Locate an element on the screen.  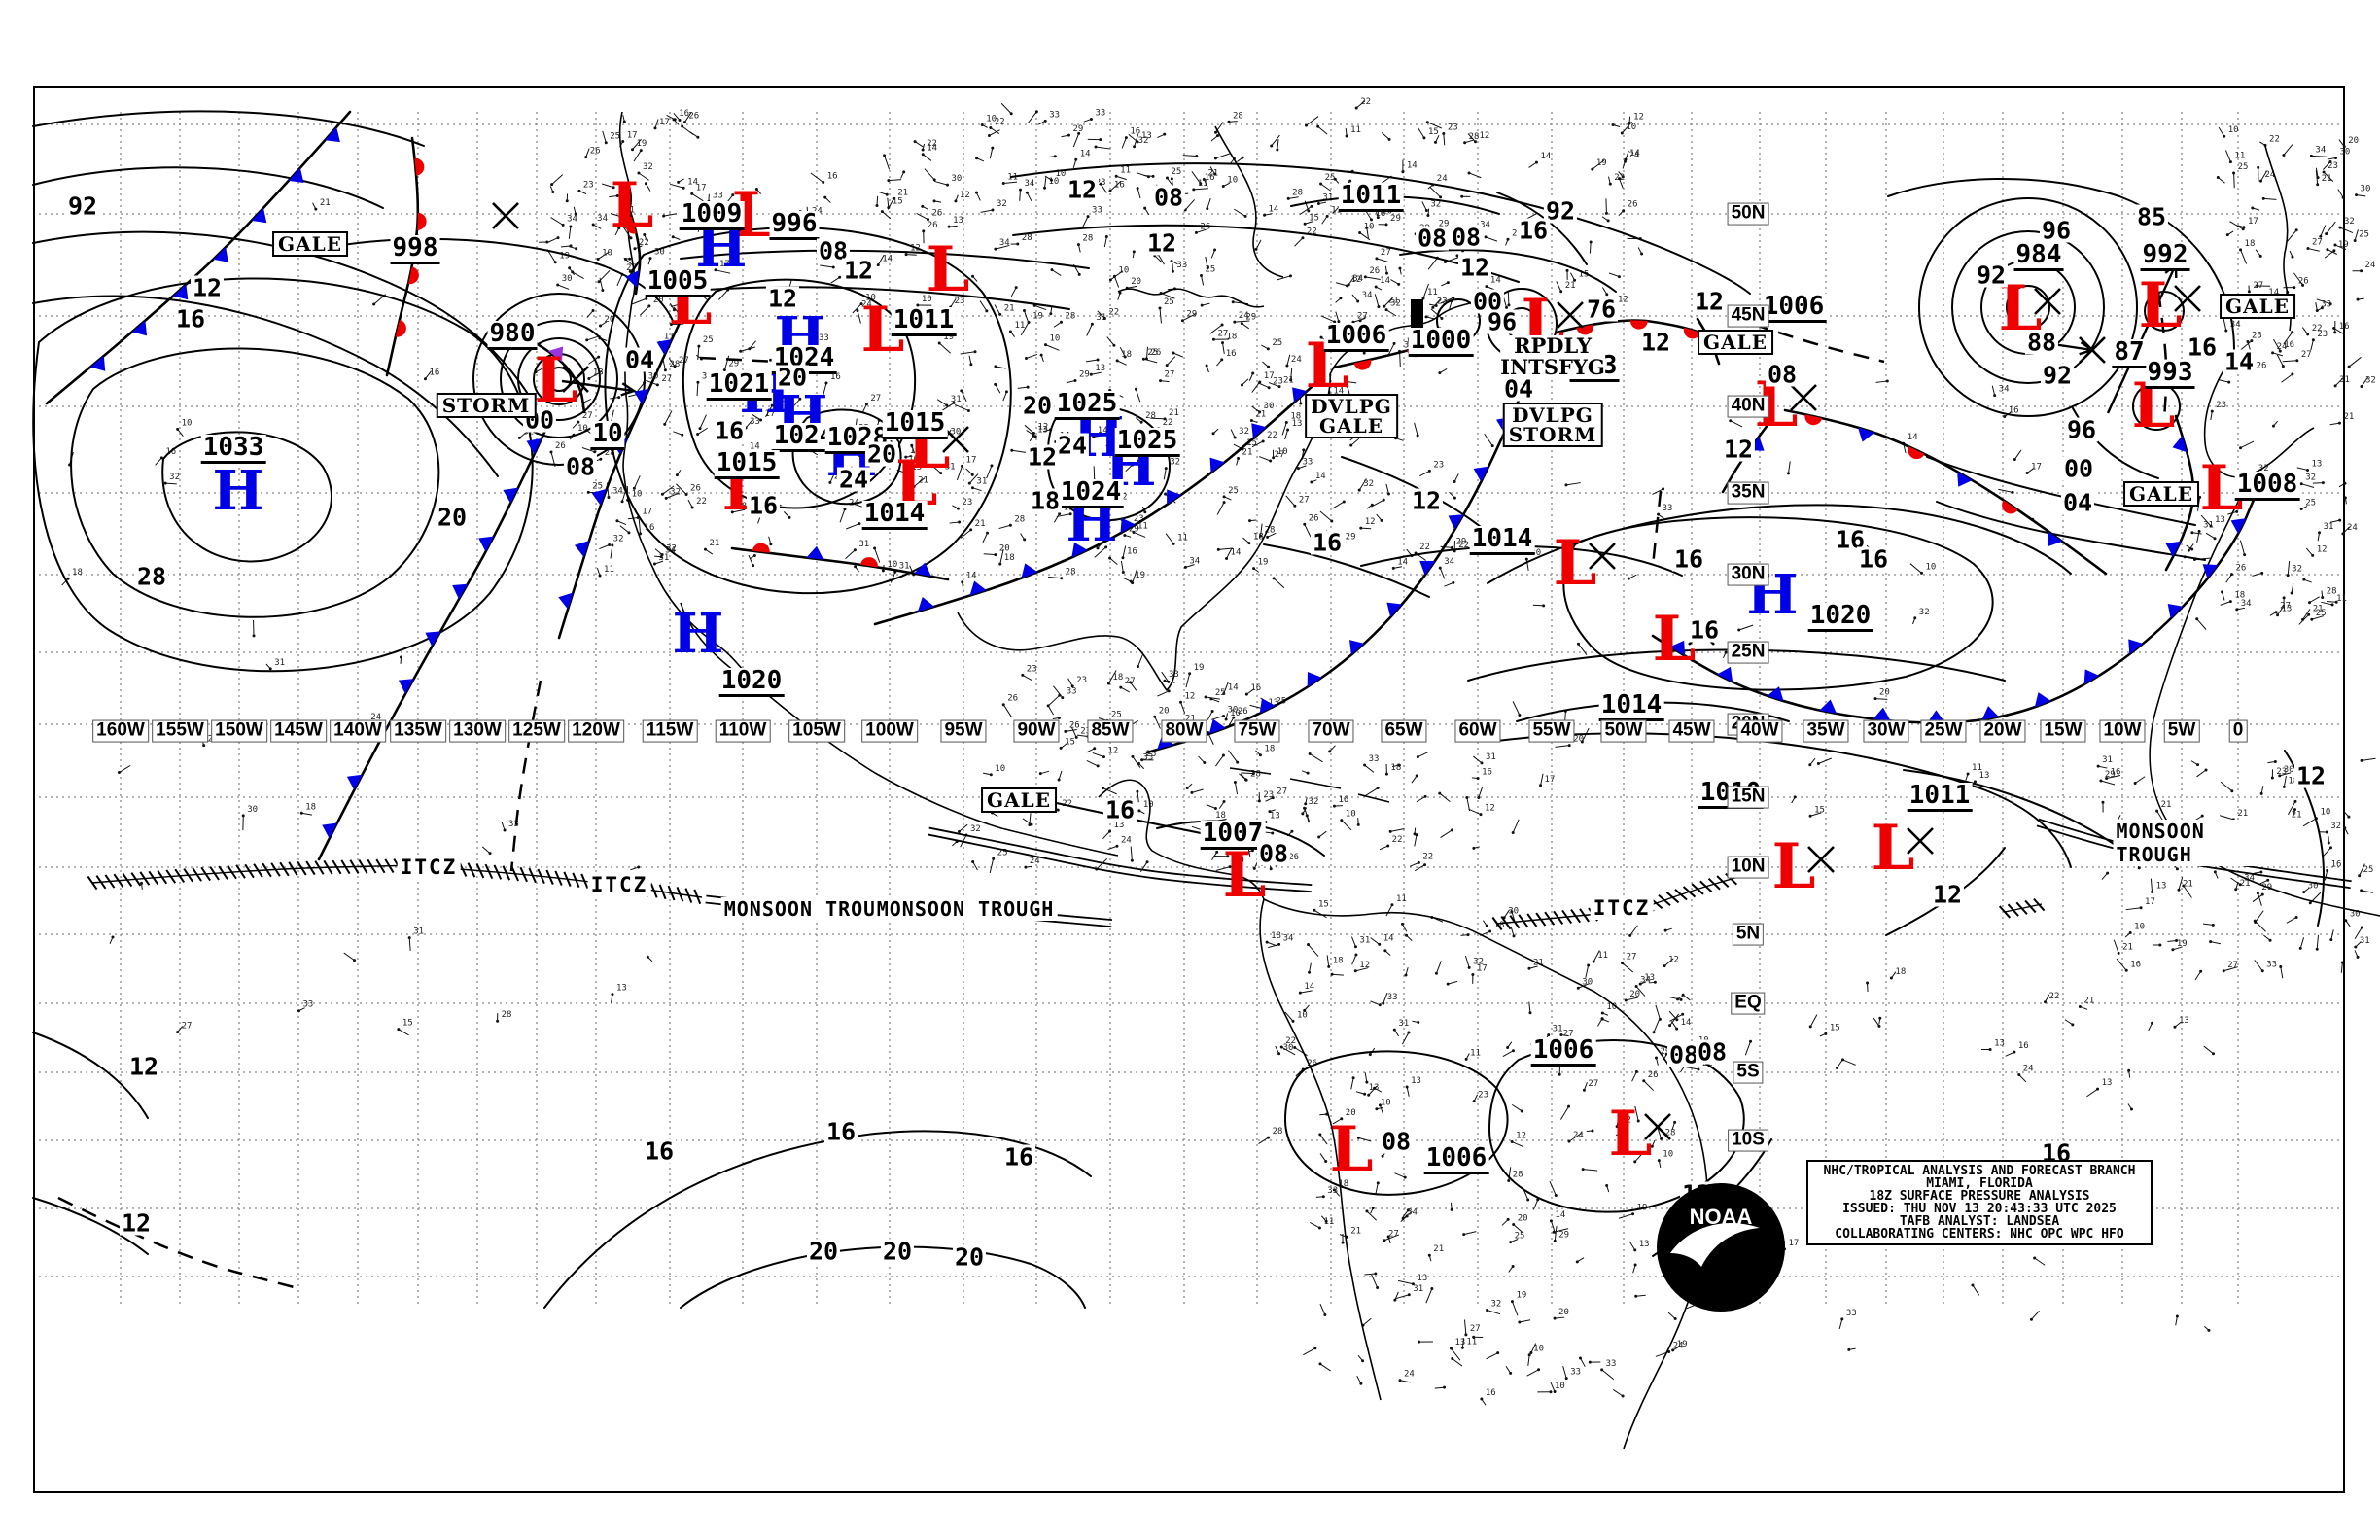
cold-front-marker is located at coordinates (926, 604).